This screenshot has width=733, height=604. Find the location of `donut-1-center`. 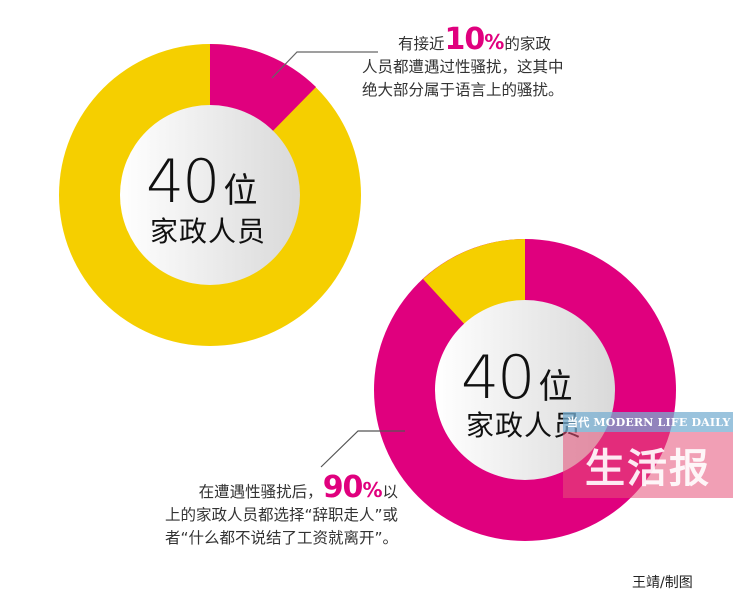

donut-1-center is located at coordinates (210, 195).